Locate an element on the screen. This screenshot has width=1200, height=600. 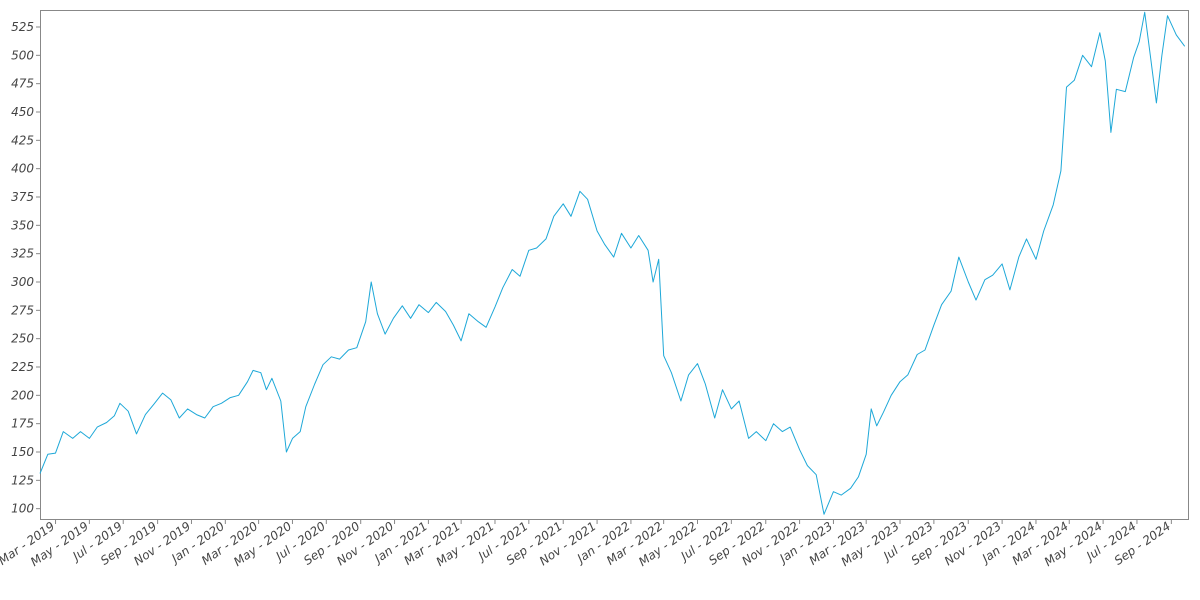
y-tick-label: 525 is located at coordinates (22, 27).